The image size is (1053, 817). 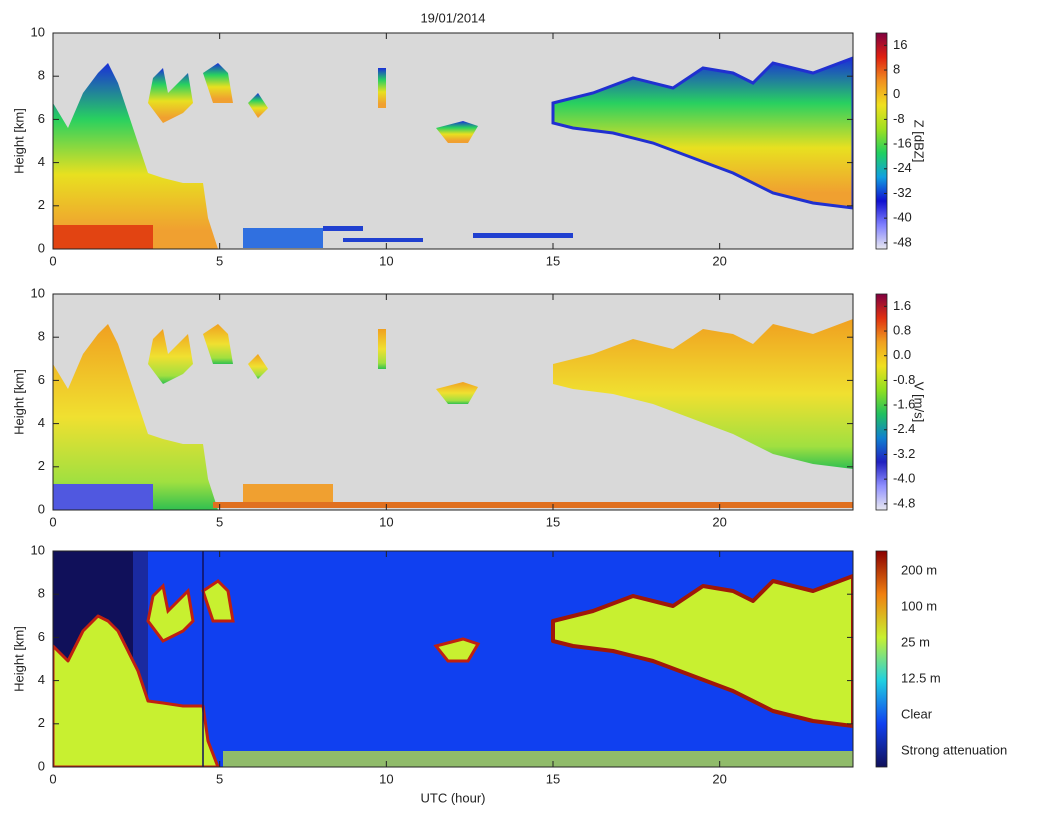 What do you see at coordinates (896, 93) in the screenshot?
I see `colorbar-tick-label: 0` at bounding box center [896, 93].